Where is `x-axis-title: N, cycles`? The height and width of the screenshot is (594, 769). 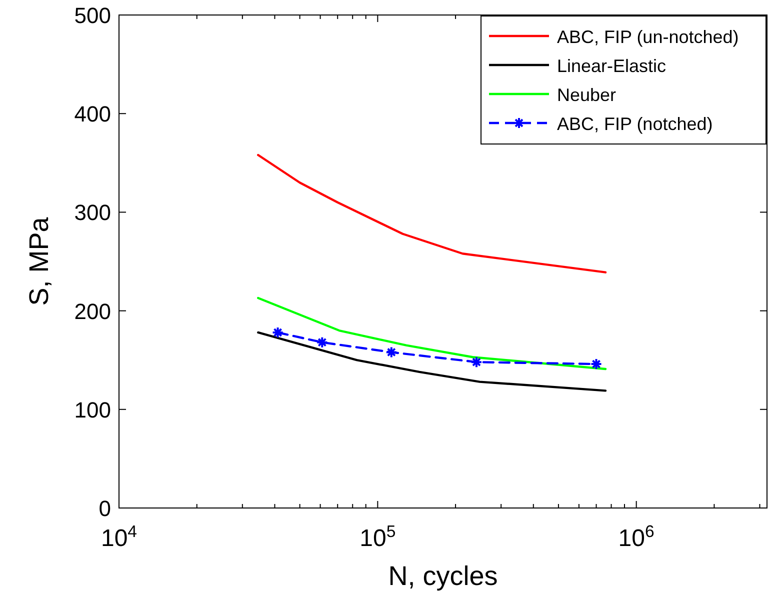
x-axis-title: N, cycles is located at coordinates (443, 576).